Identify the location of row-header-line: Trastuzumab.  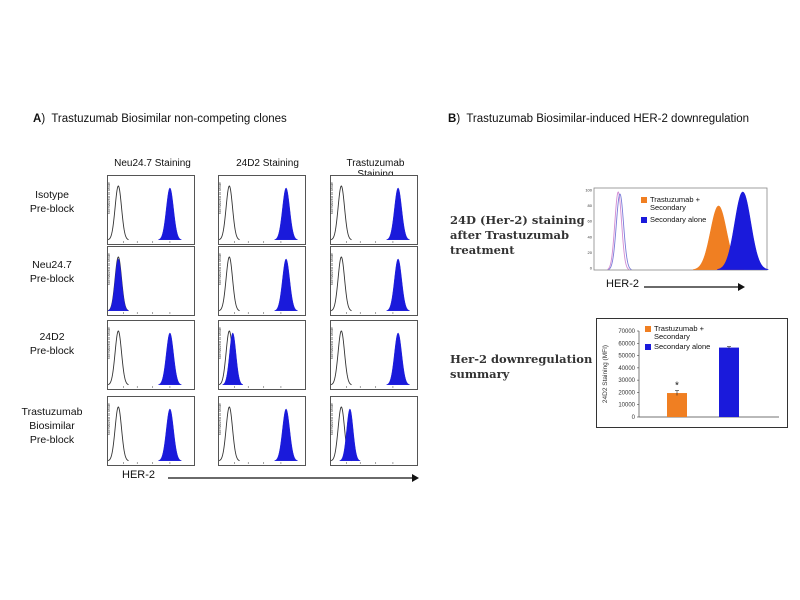
(52, 412).